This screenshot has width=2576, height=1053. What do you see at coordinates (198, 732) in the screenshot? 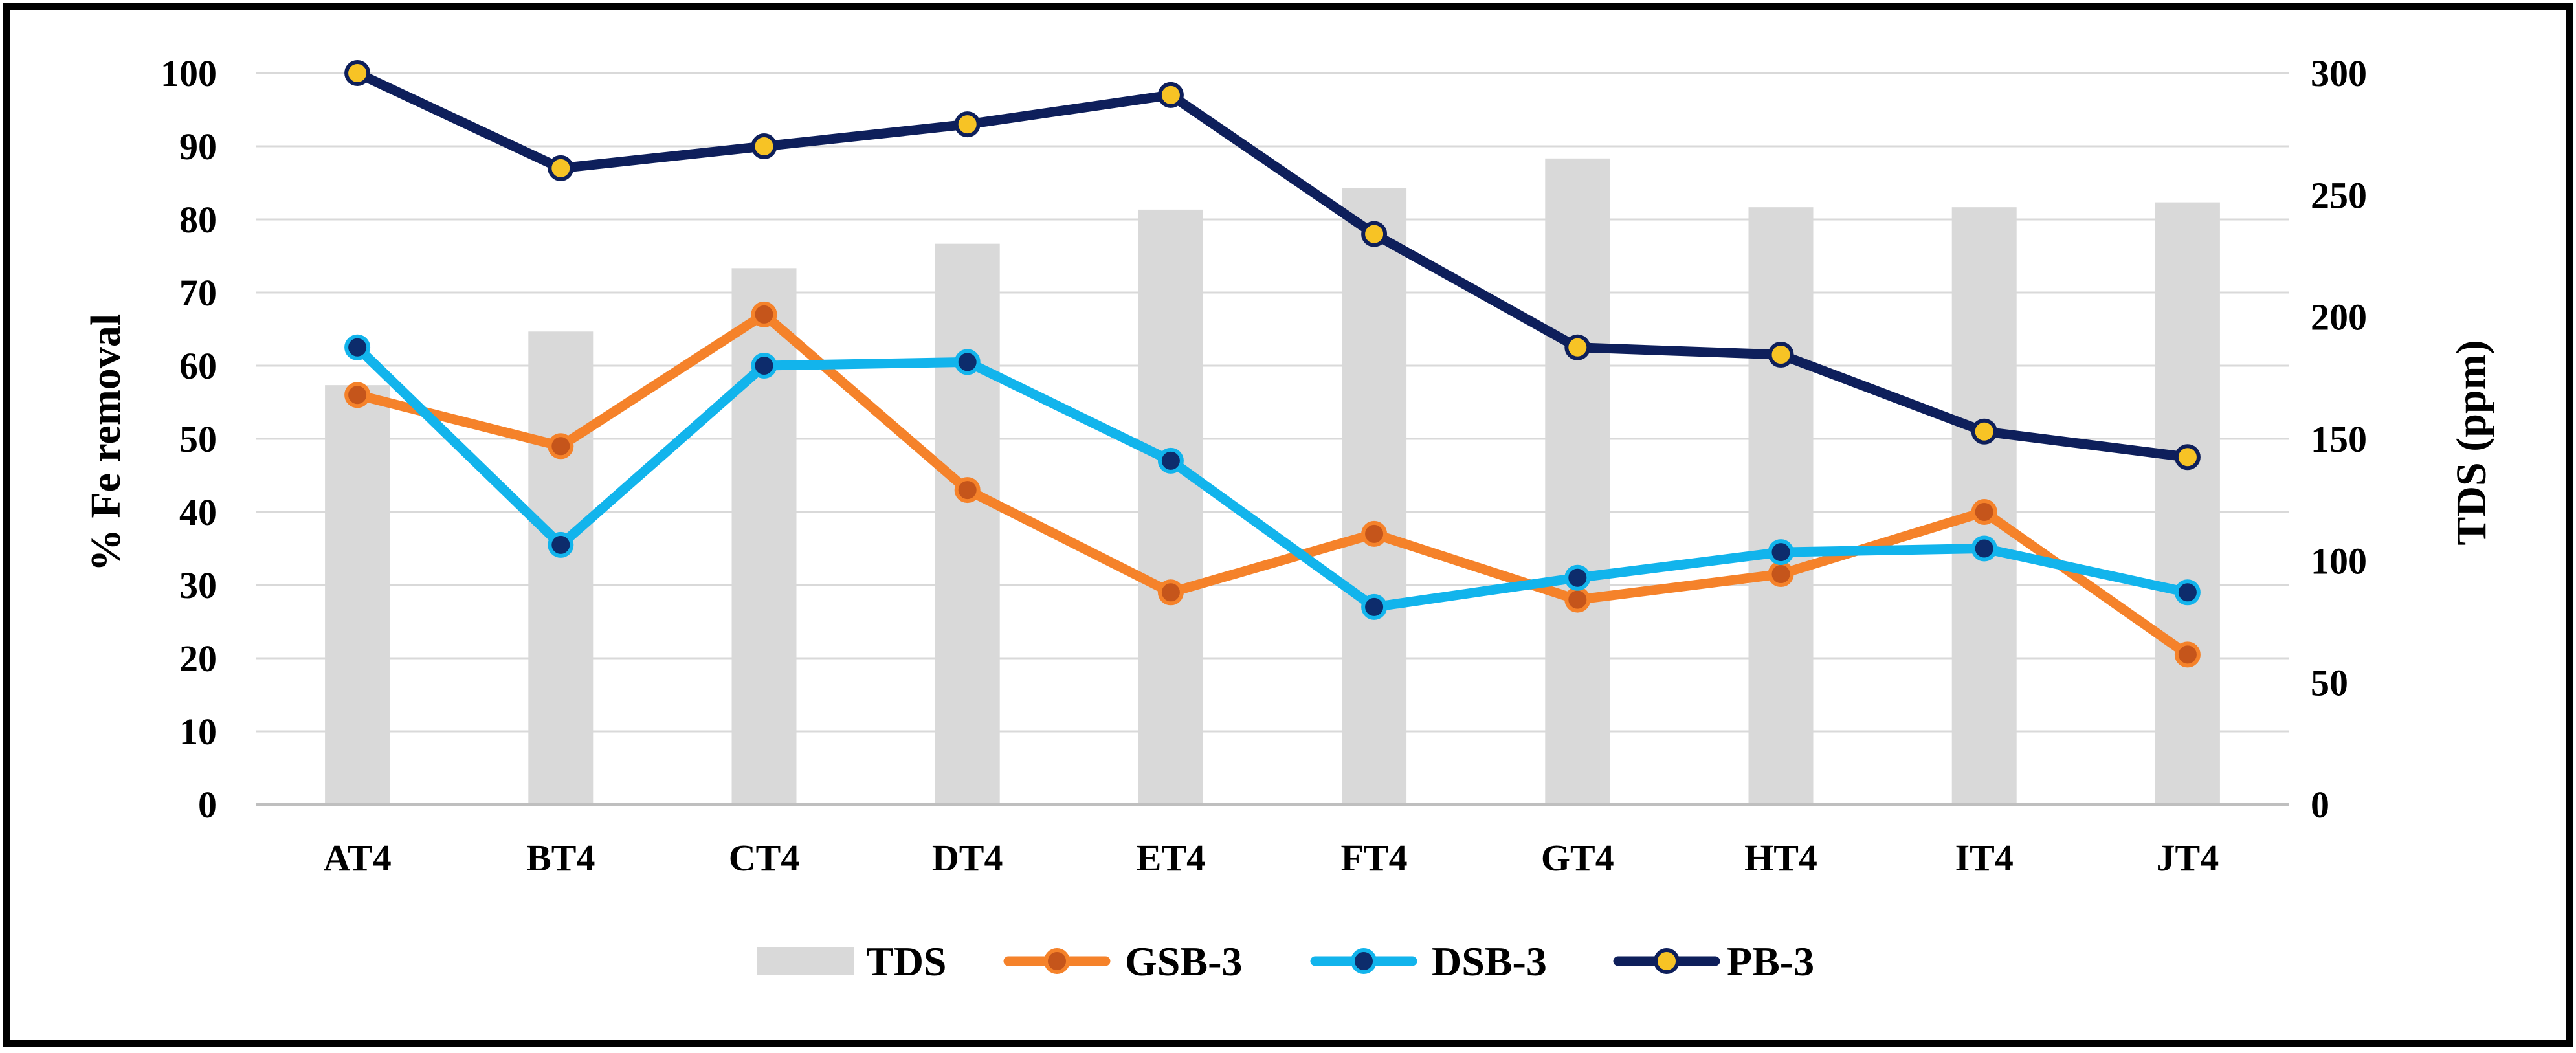
I see `y-tick-label: 10` at bounding box center [198, 732].